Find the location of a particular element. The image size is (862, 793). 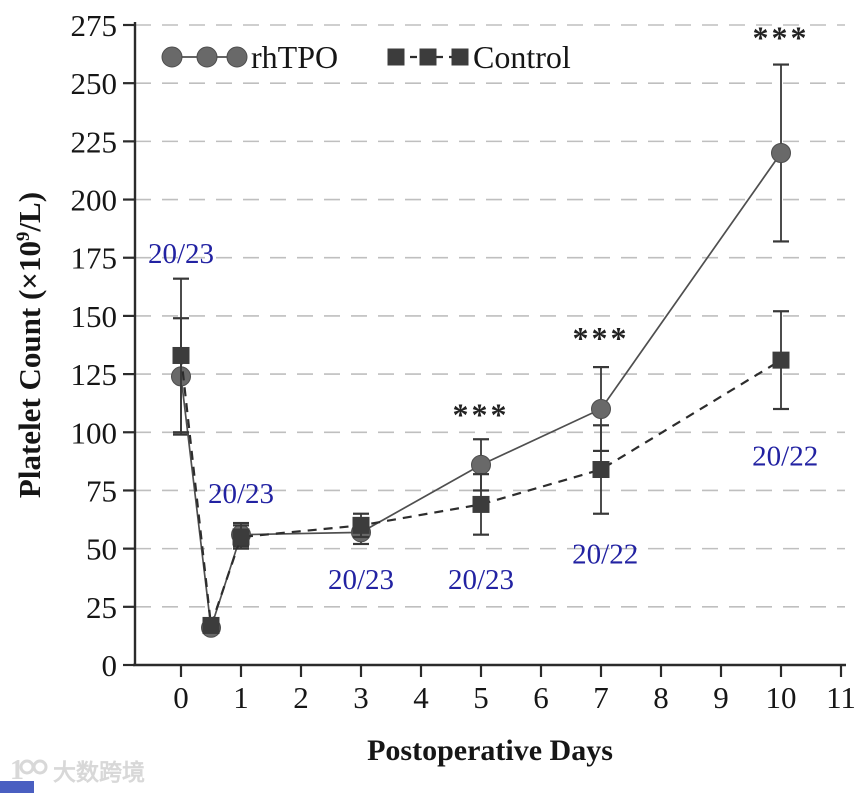

y-tick-label: 150 is located at coordinates (94, 316).